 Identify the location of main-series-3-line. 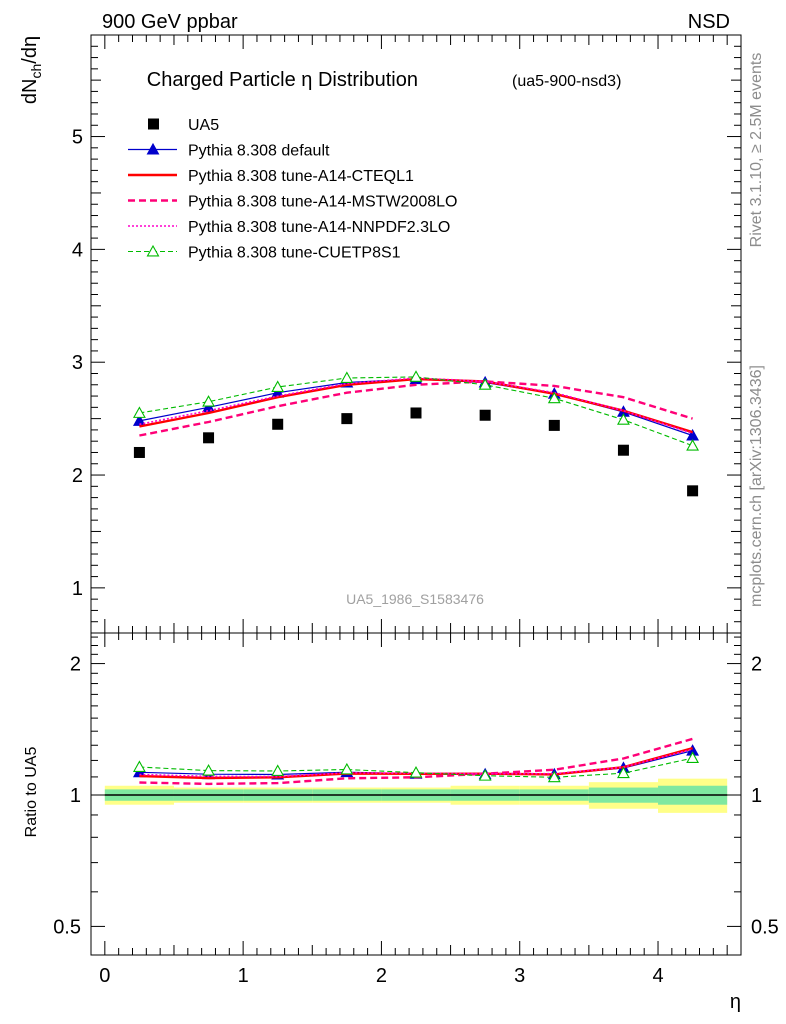
(416, 408).